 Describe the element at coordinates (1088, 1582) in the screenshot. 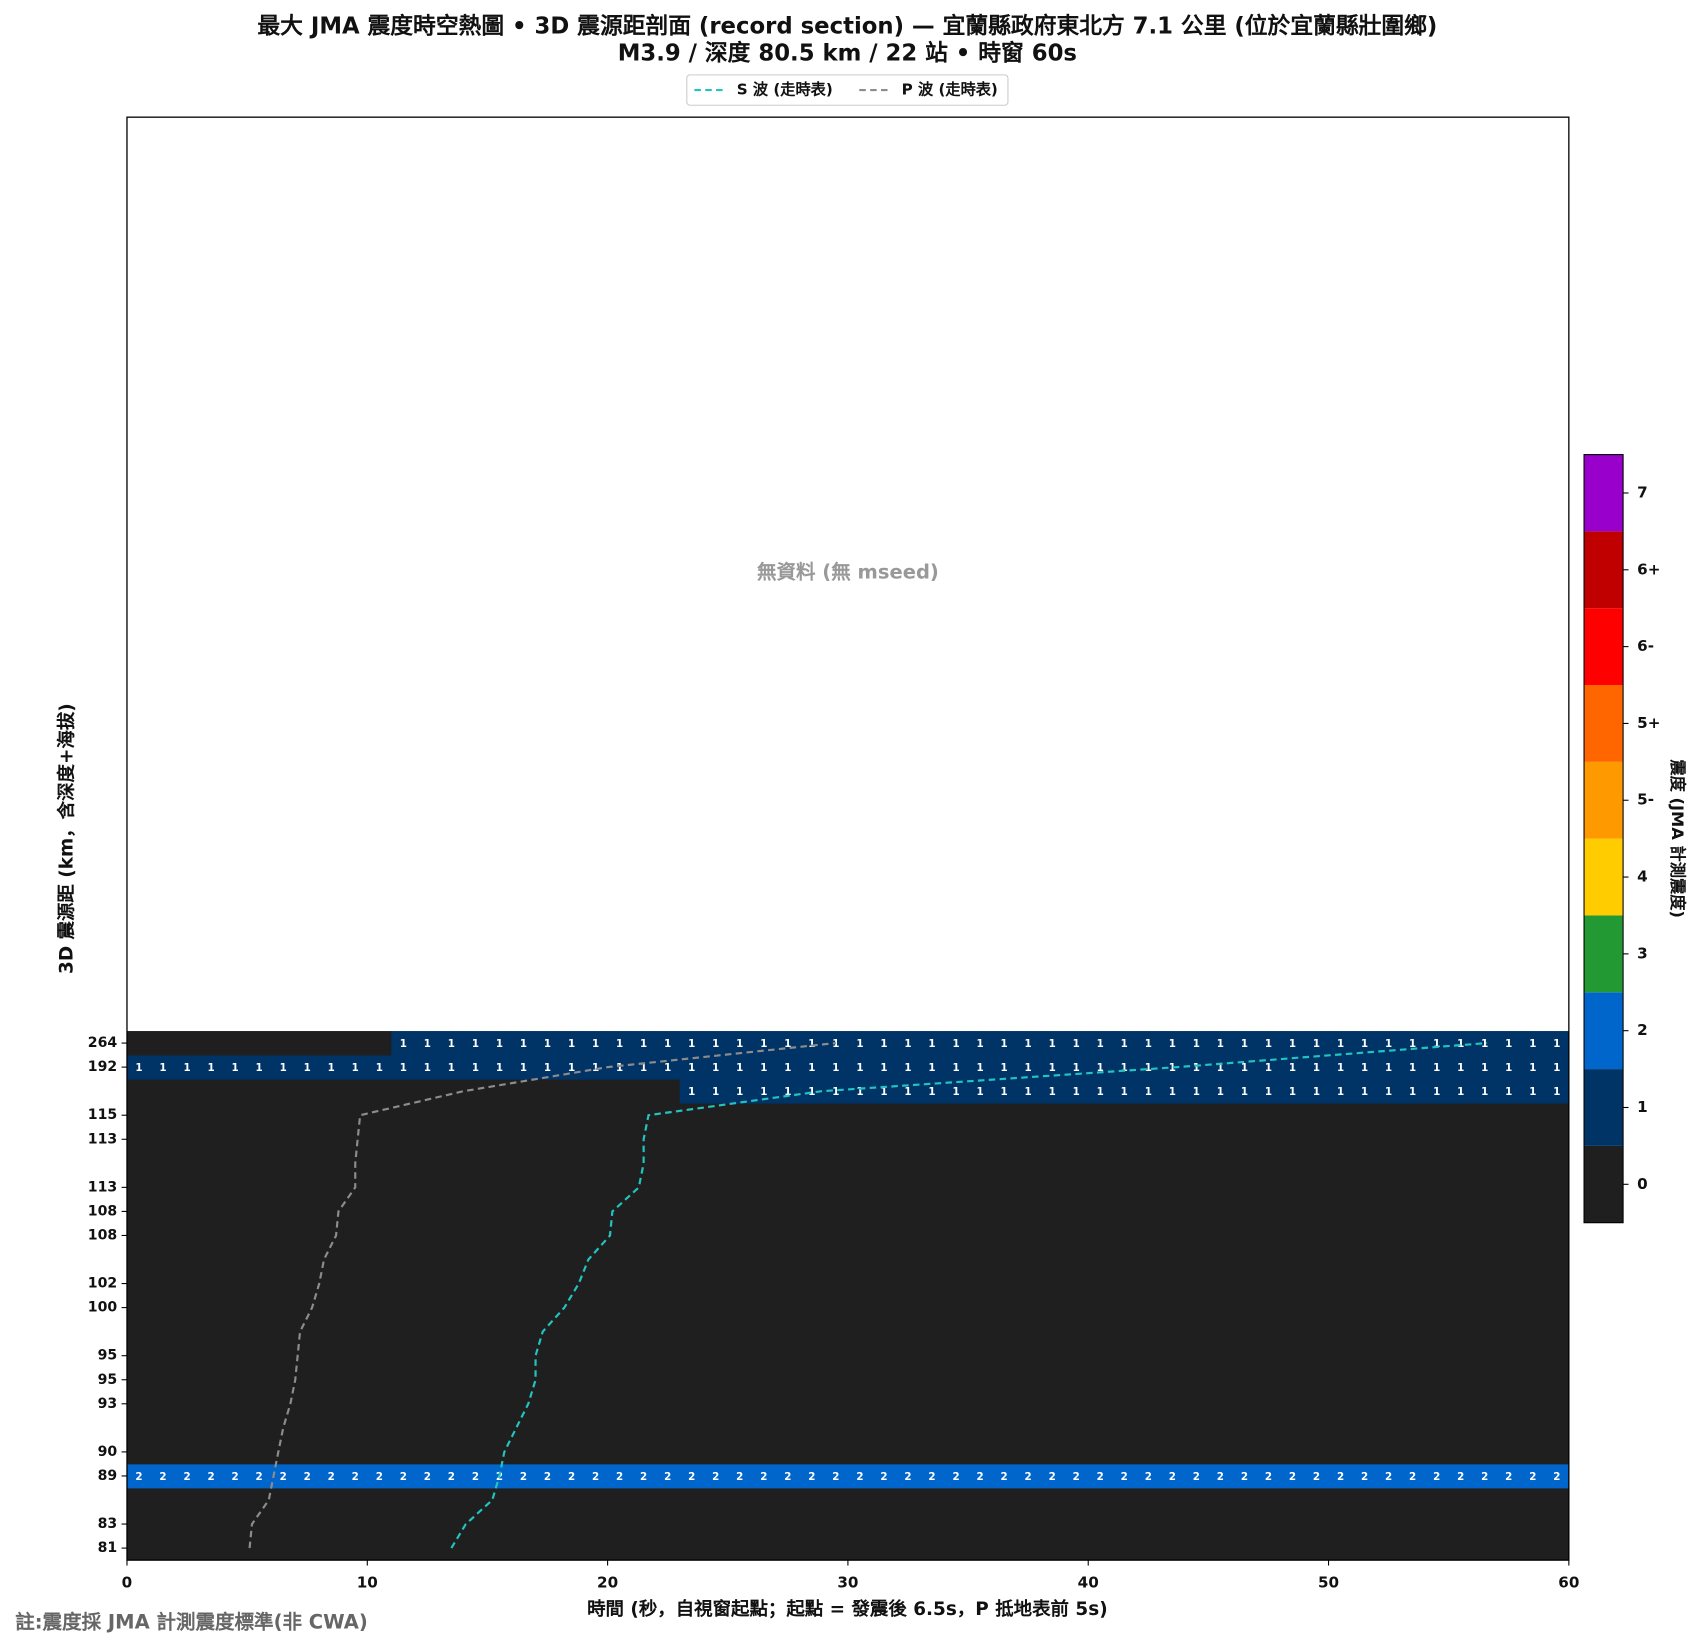

I see `x-tick-label: 40` at that location.